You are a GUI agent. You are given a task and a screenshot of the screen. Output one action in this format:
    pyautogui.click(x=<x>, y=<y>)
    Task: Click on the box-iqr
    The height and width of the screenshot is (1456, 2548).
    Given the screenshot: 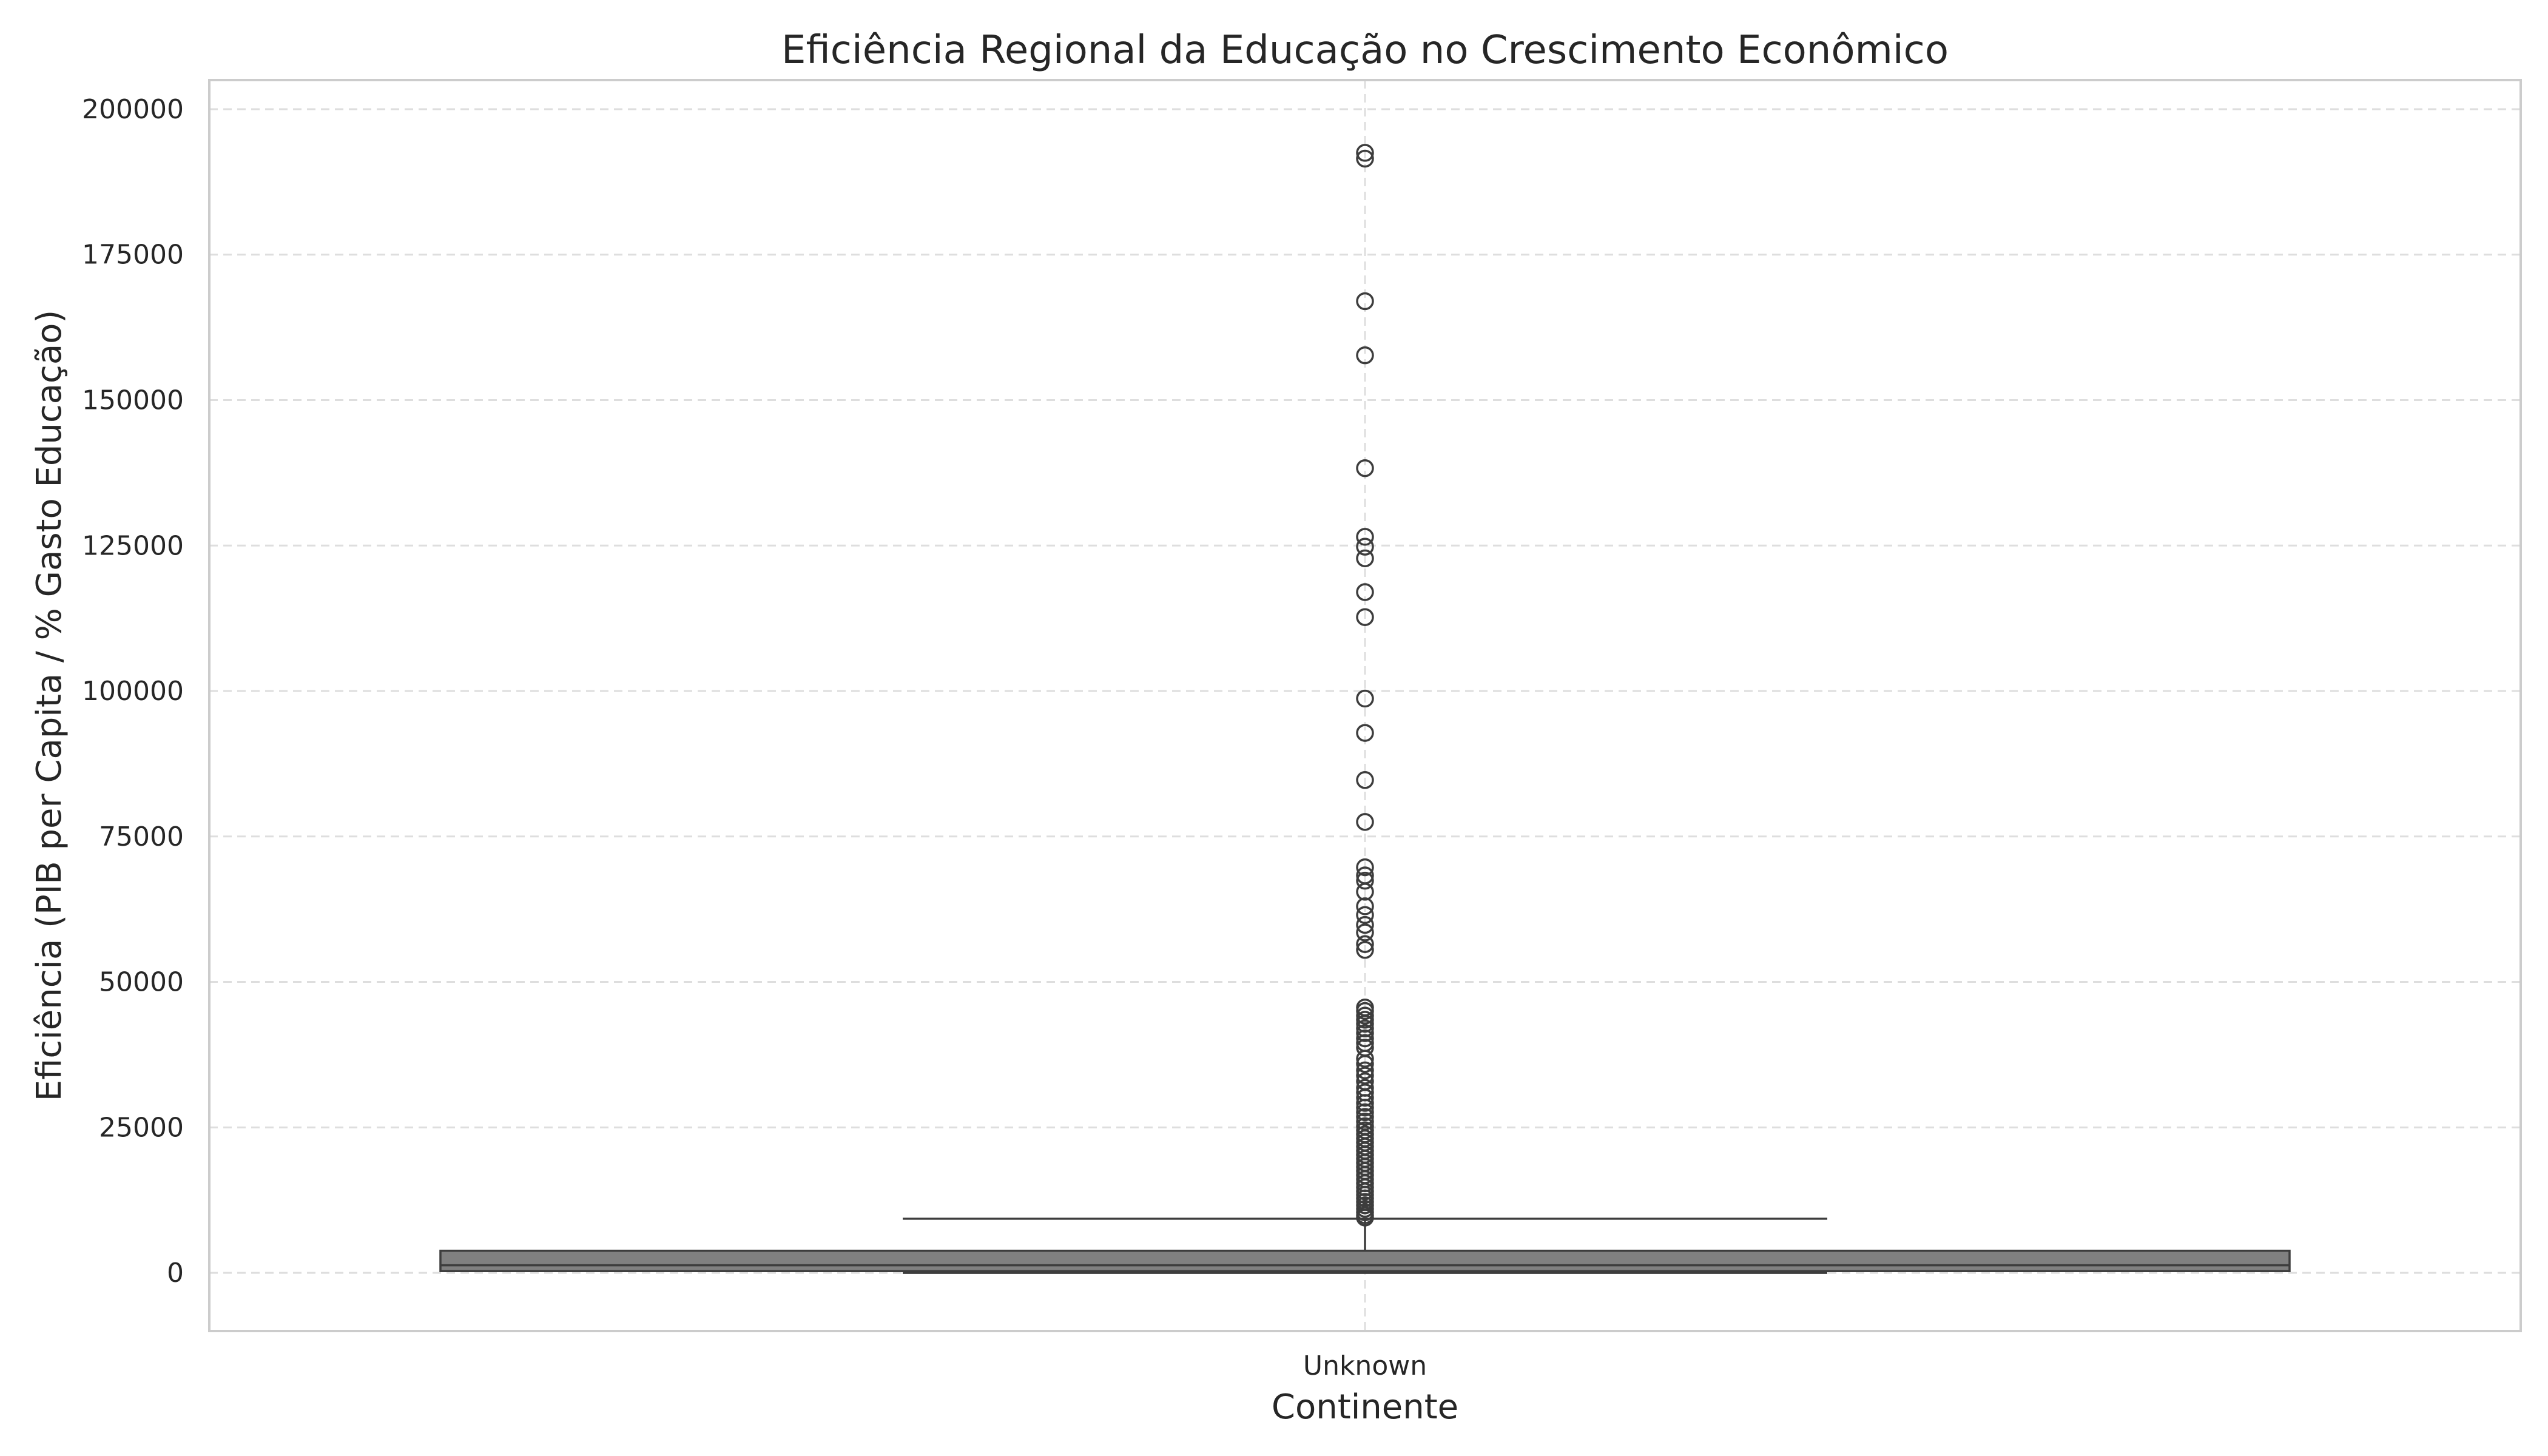 What is the action you would take?
    pyautogui.click(x=1365, y=1260)
    